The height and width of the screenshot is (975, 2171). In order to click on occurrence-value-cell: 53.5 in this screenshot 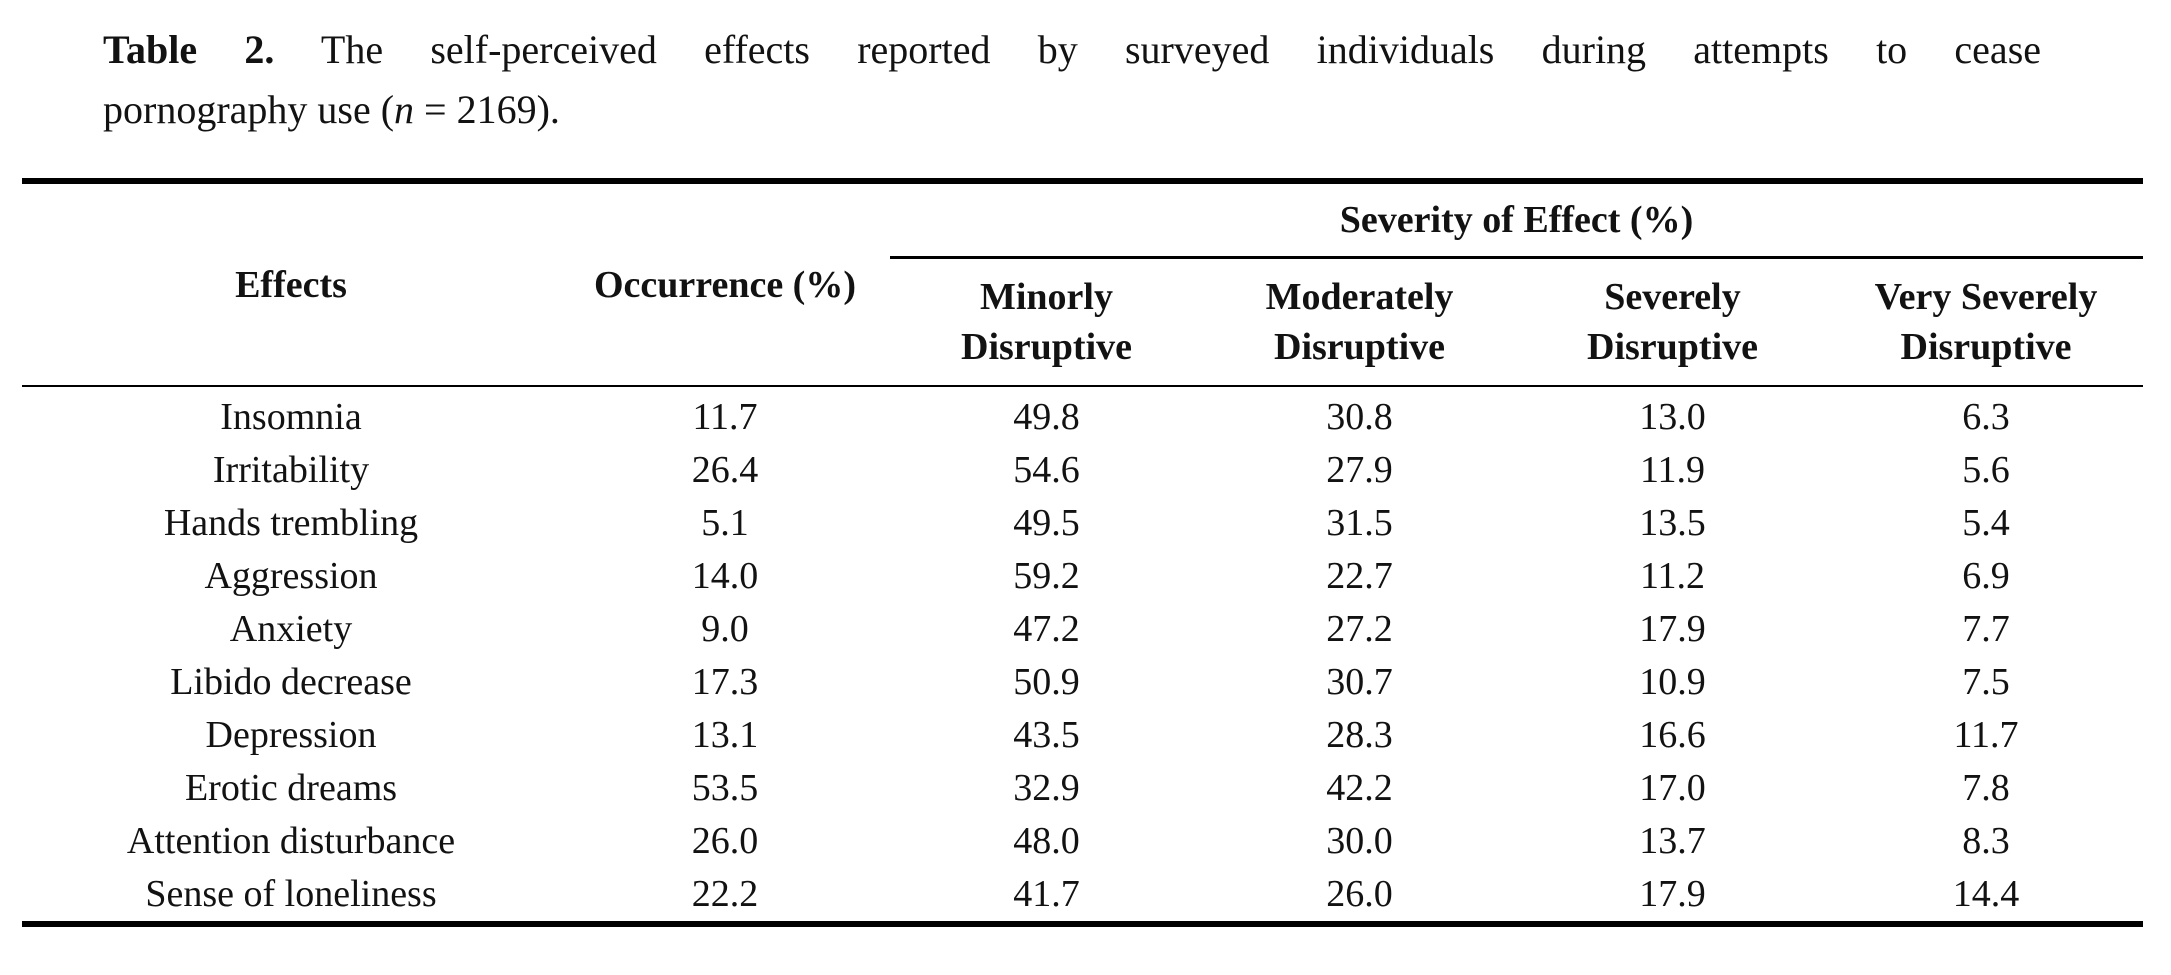, I will do `click(725, 788)`.